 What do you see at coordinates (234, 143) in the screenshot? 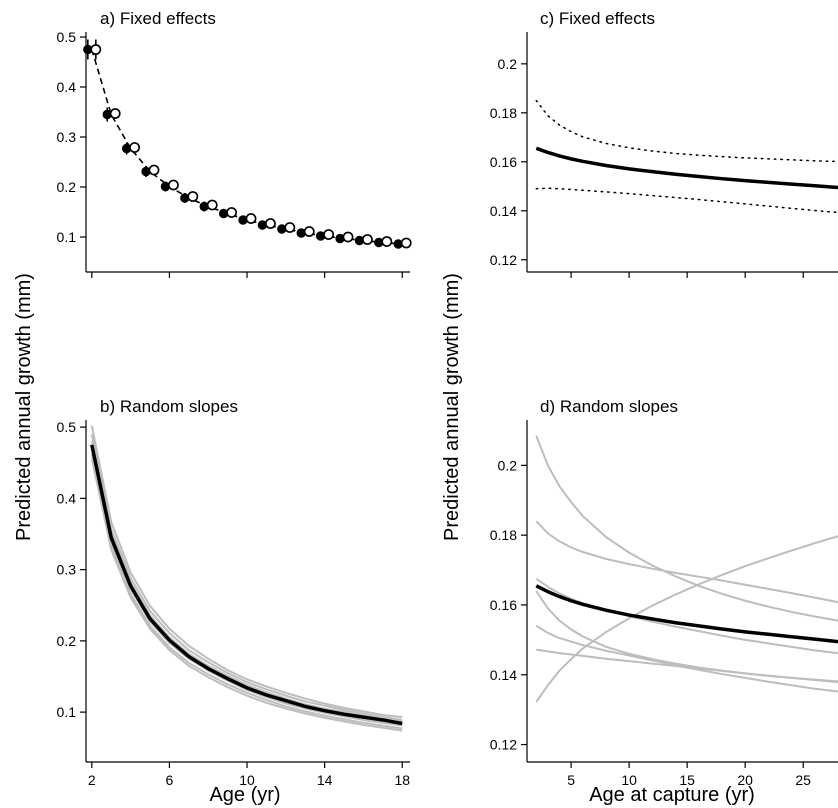
I see `panel-a: a) Fixed effects 0.1 0.2 0.3 0.4 0.5` at bounding box center [234, 143].